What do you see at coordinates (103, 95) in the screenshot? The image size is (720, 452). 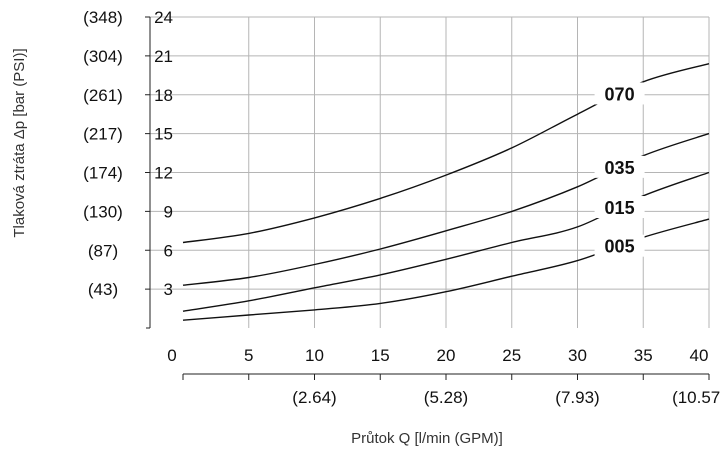 I see `y-secondary-tick-label-5: (261)` at bounding box center [103, 95].